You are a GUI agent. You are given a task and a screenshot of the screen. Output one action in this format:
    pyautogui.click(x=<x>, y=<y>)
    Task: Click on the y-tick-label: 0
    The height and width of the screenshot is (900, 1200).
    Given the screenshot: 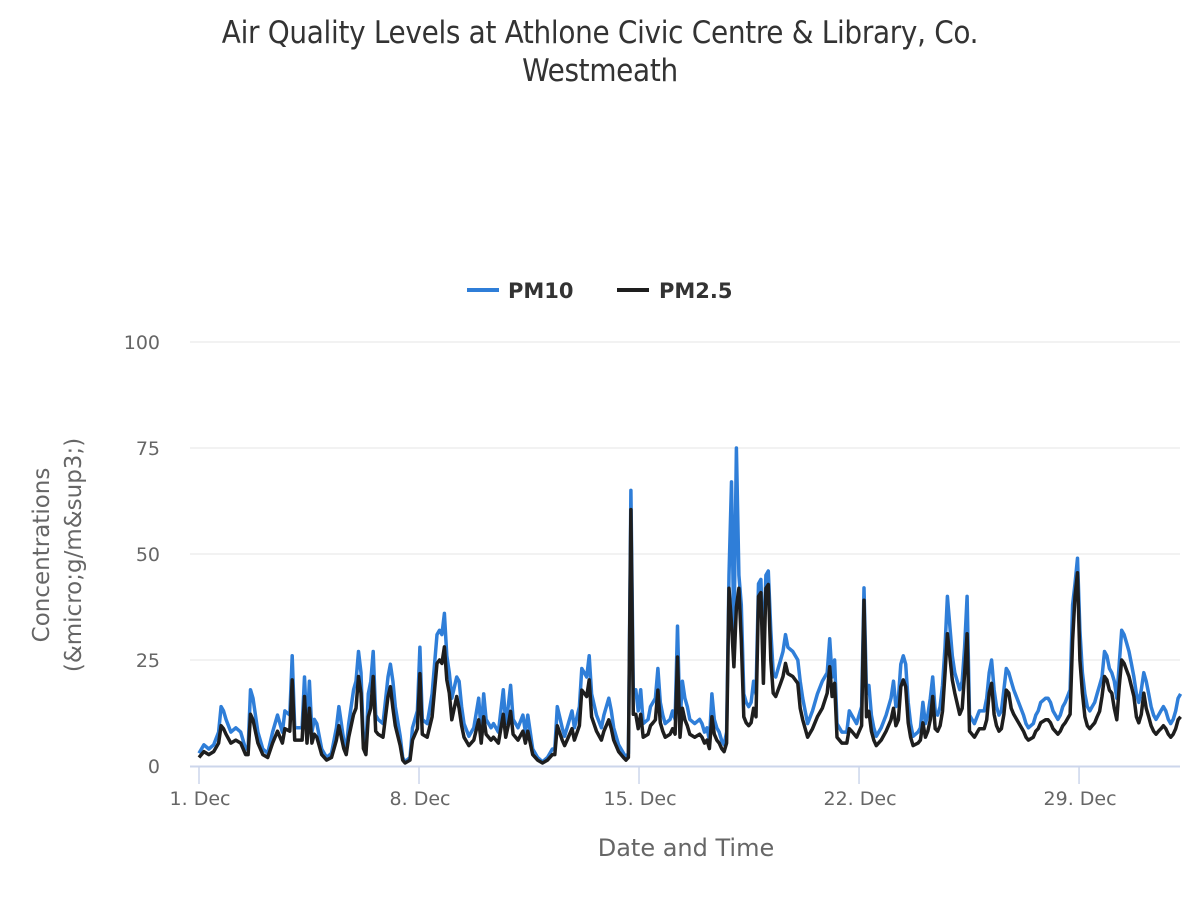 What is the action you would take?
    pyautogui.click(x=154, y=767)
    